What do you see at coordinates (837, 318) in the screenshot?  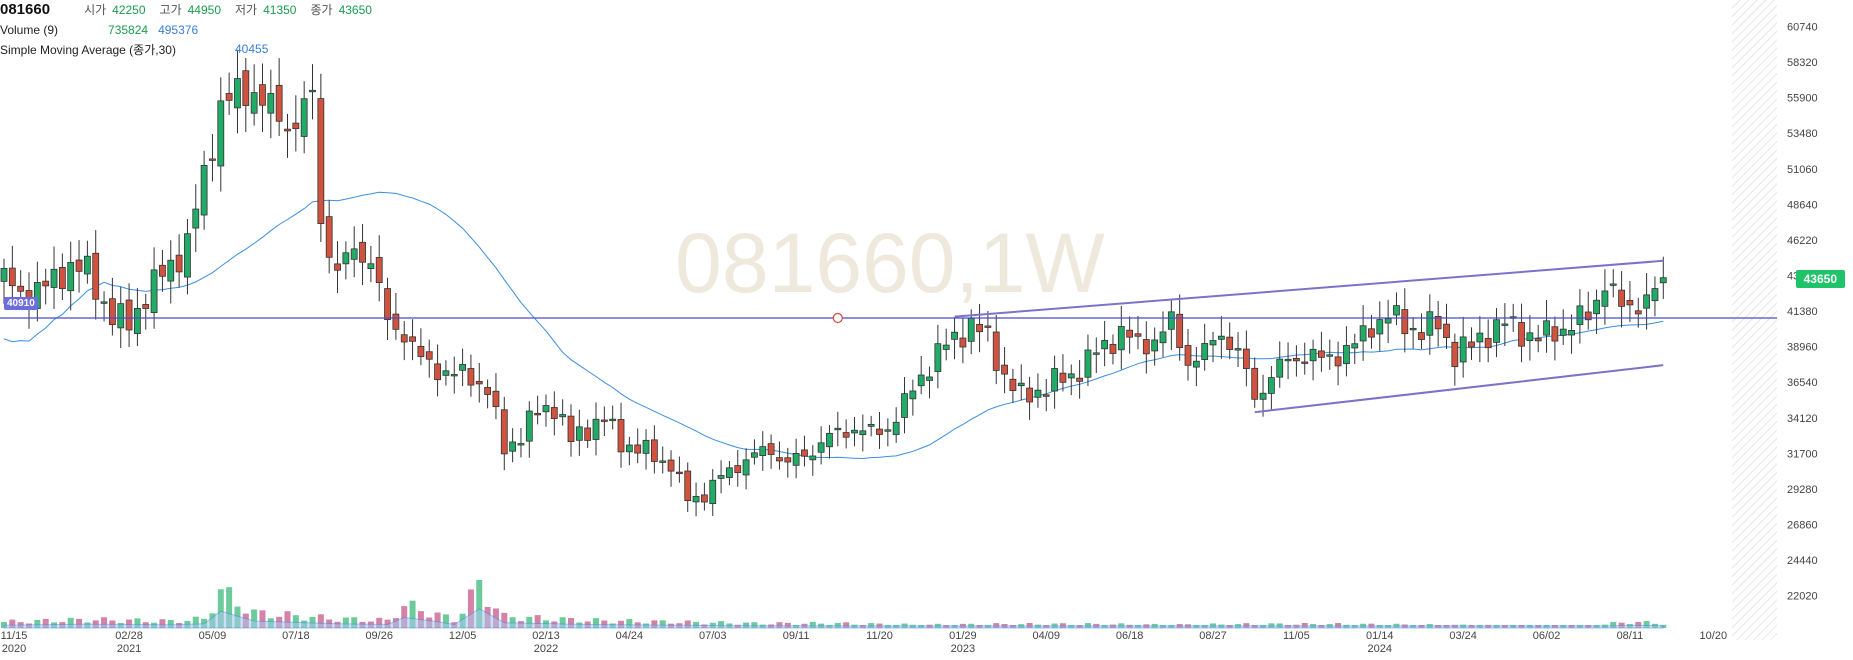 I see `alert-marker` at bounding box center [837, 318].